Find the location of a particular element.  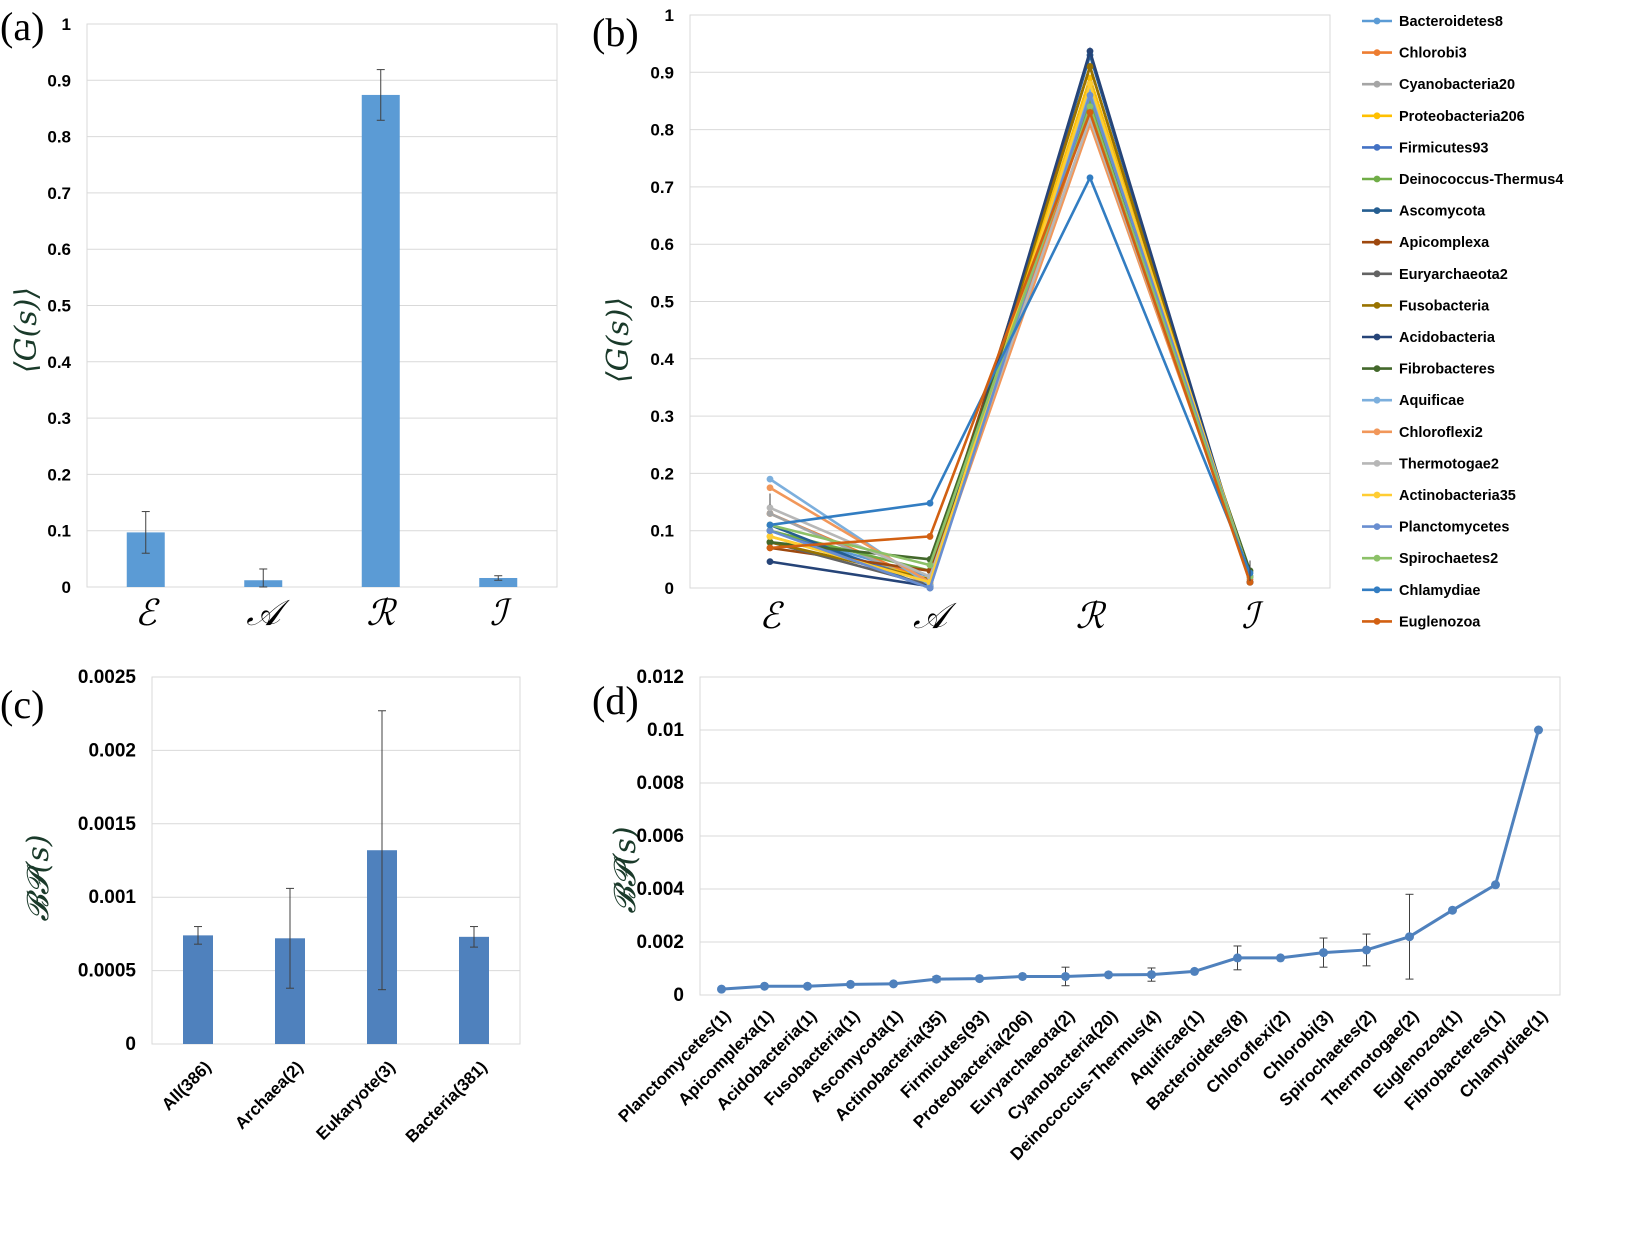

panel-b-yticks: 0 0.1 0.2 0.3 0.4 0.5 0.6 0.7 0.8 0.9 1 is located at coordinates (662, 302).